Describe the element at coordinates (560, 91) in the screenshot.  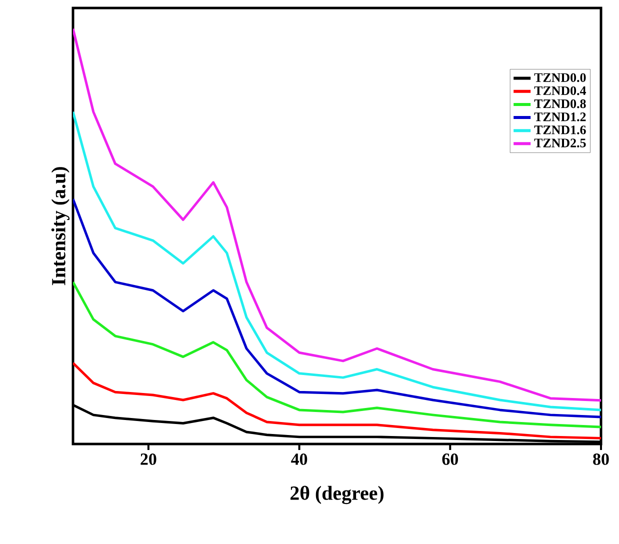
I see `legend-label: TZND0.4` at that location.